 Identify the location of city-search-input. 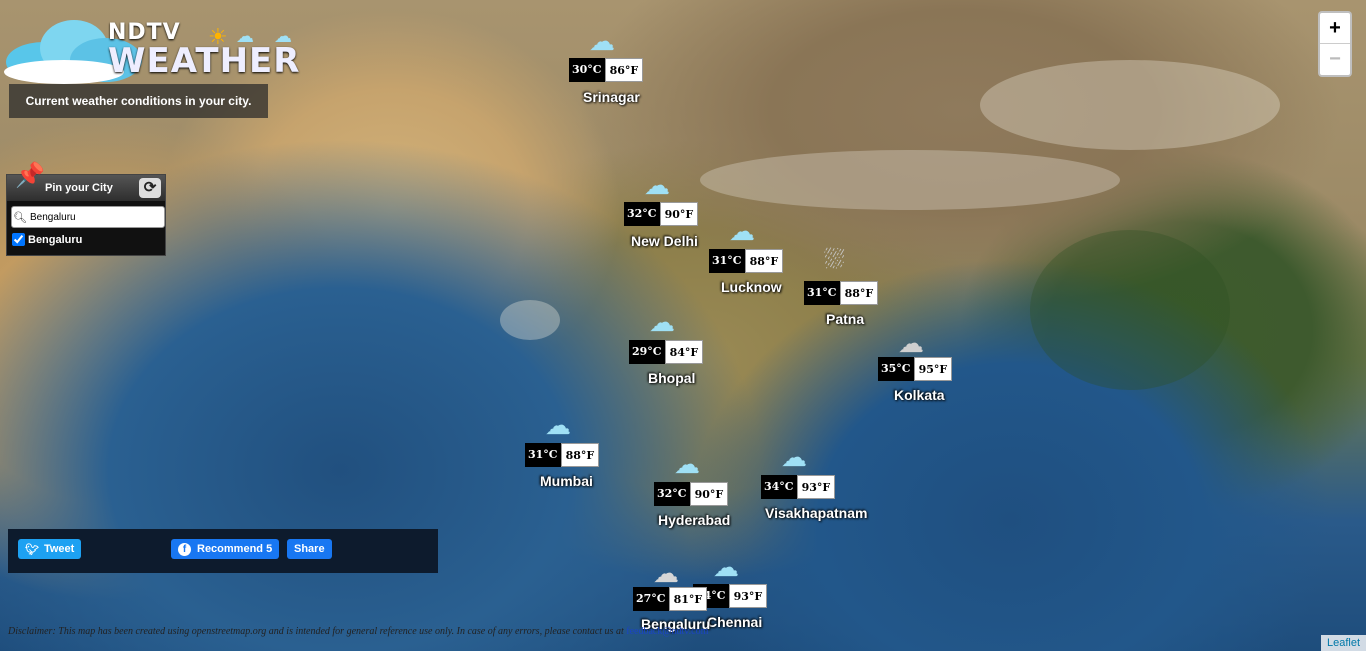
(93, 217).